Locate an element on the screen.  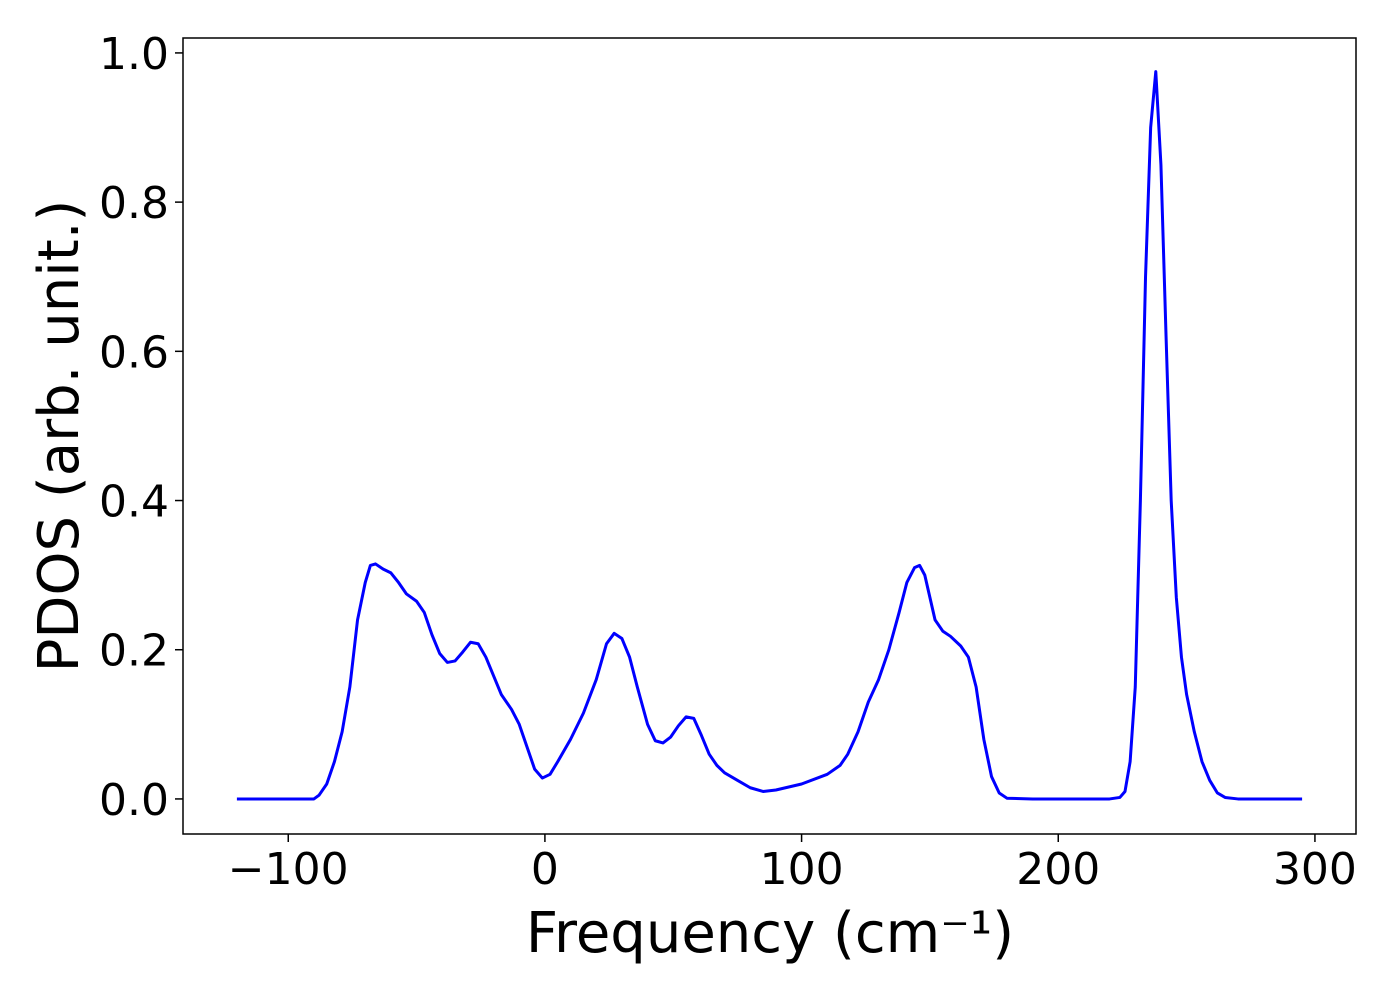
x-axis-label: Frequency (cm⁻¹) is located at coordinates (770, 933).